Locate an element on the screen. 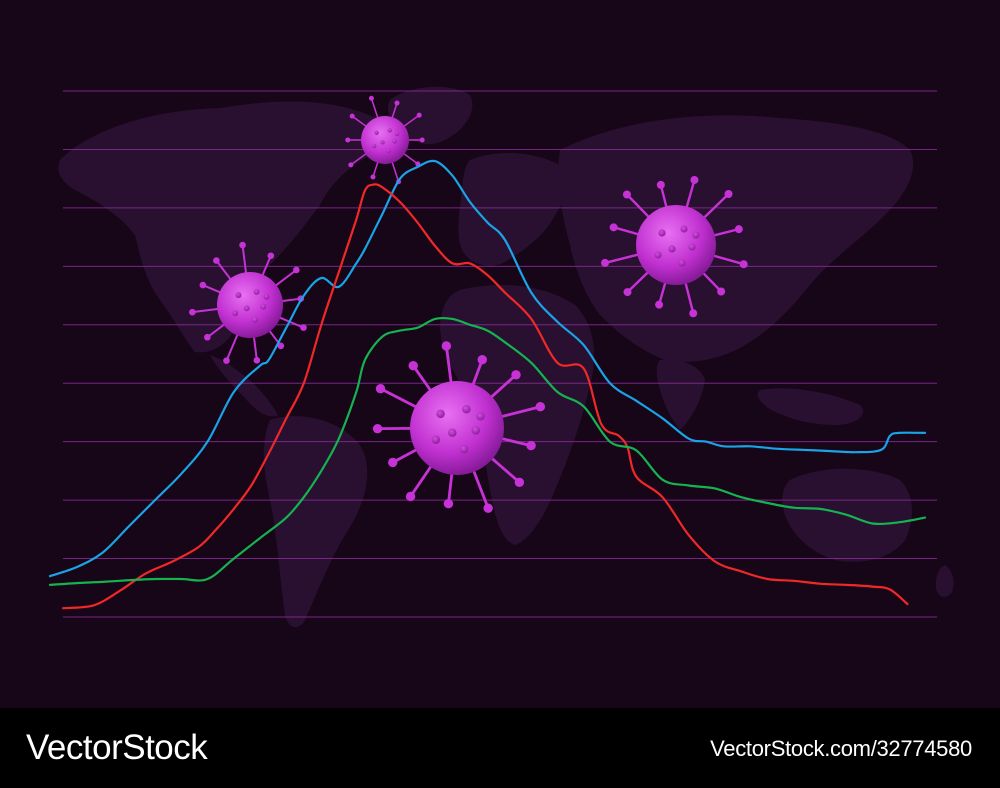  vectorstock-logo: VectorStock is located at coordinates (117, 747).